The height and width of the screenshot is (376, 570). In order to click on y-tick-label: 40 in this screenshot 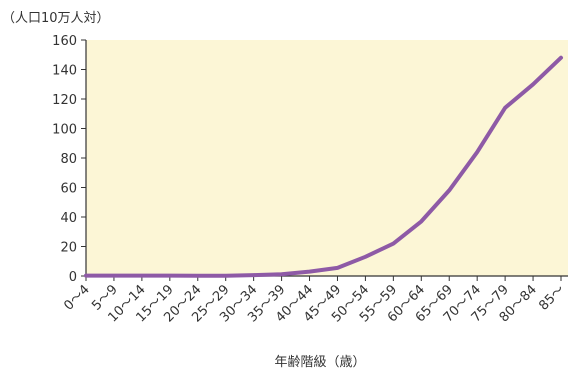, I will do `click(68, 218)`.